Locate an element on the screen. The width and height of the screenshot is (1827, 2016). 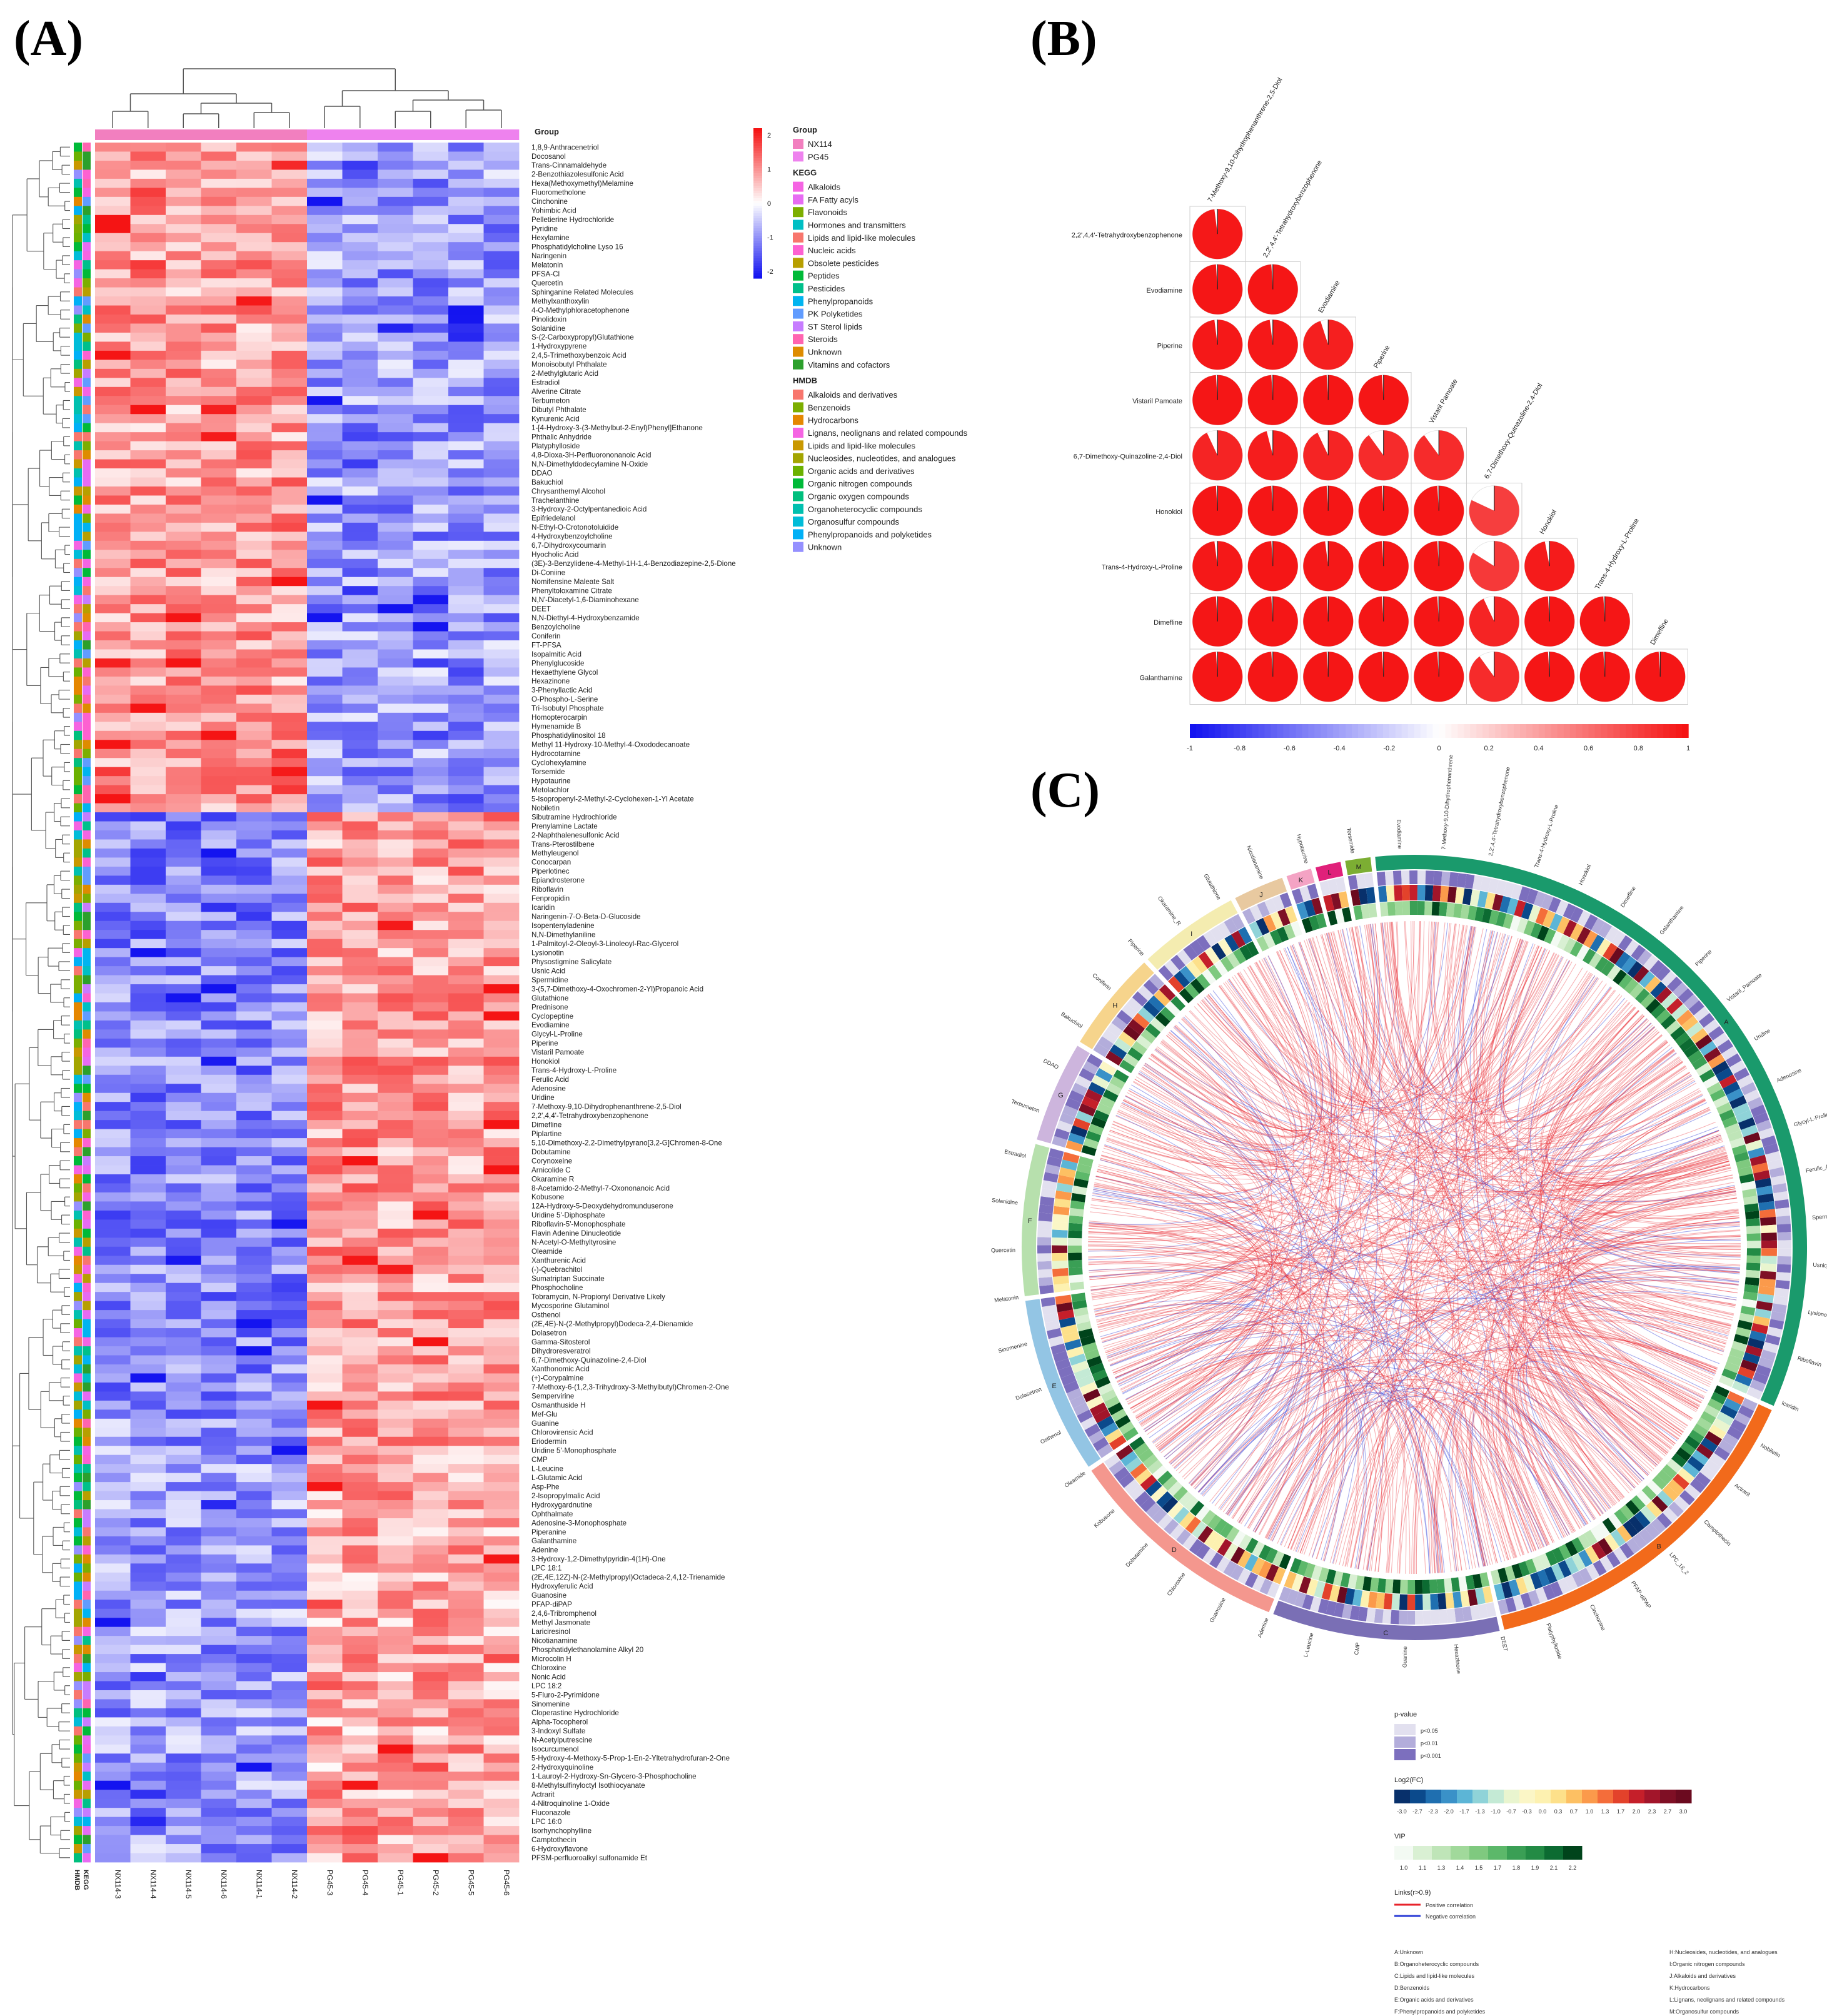
legend-title: KEGG is located at coordinates (805, 173).